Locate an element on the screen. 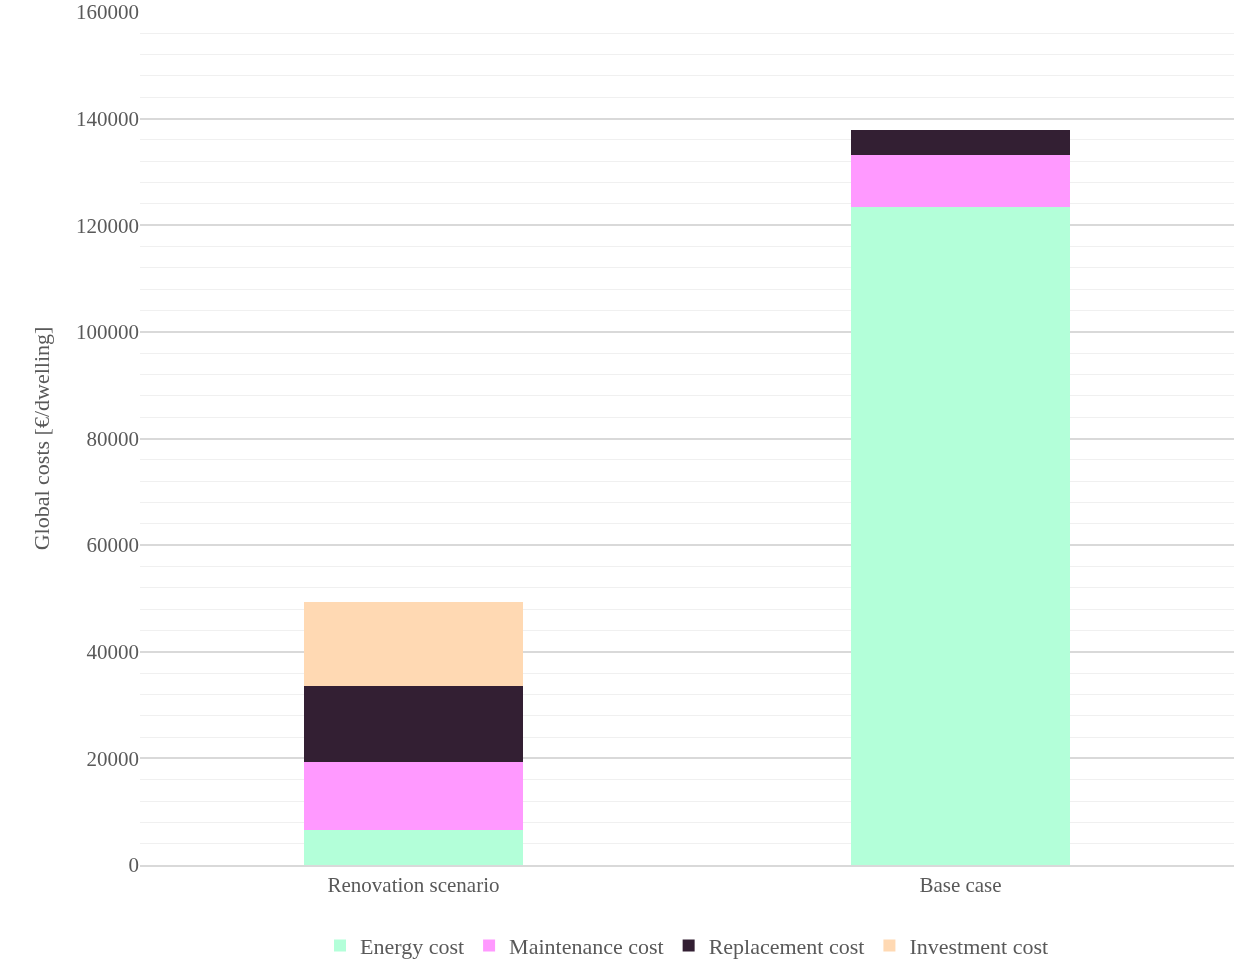 This screenshot has height=967, width=1234. y-tick-label: 40000 is located at coordinates (112, 652).